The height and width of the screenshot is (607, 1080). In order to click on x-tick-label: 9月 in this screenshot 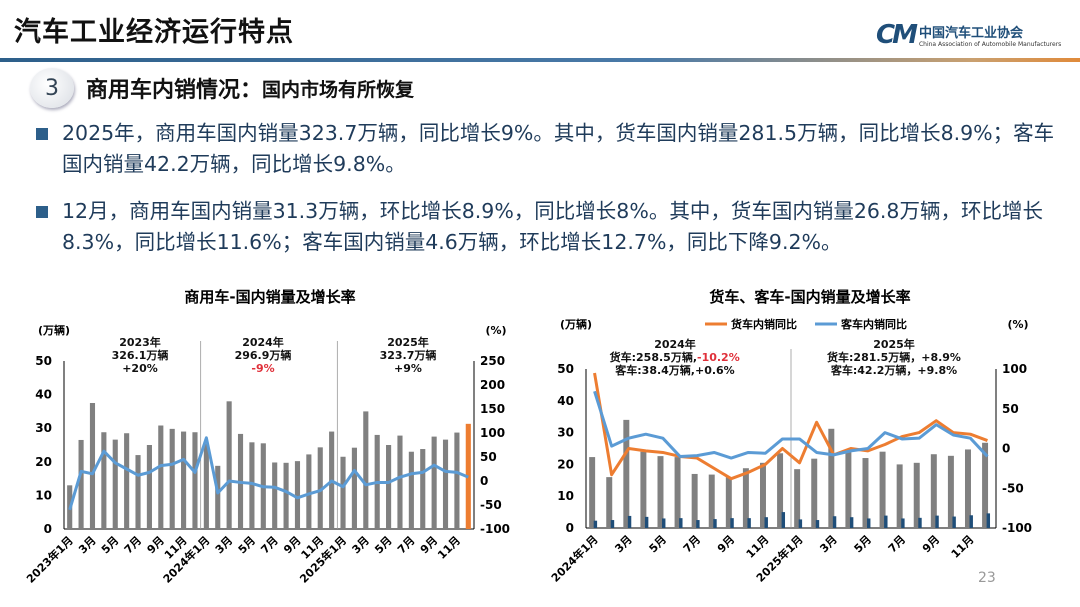, I will do `click(931, 544)`.